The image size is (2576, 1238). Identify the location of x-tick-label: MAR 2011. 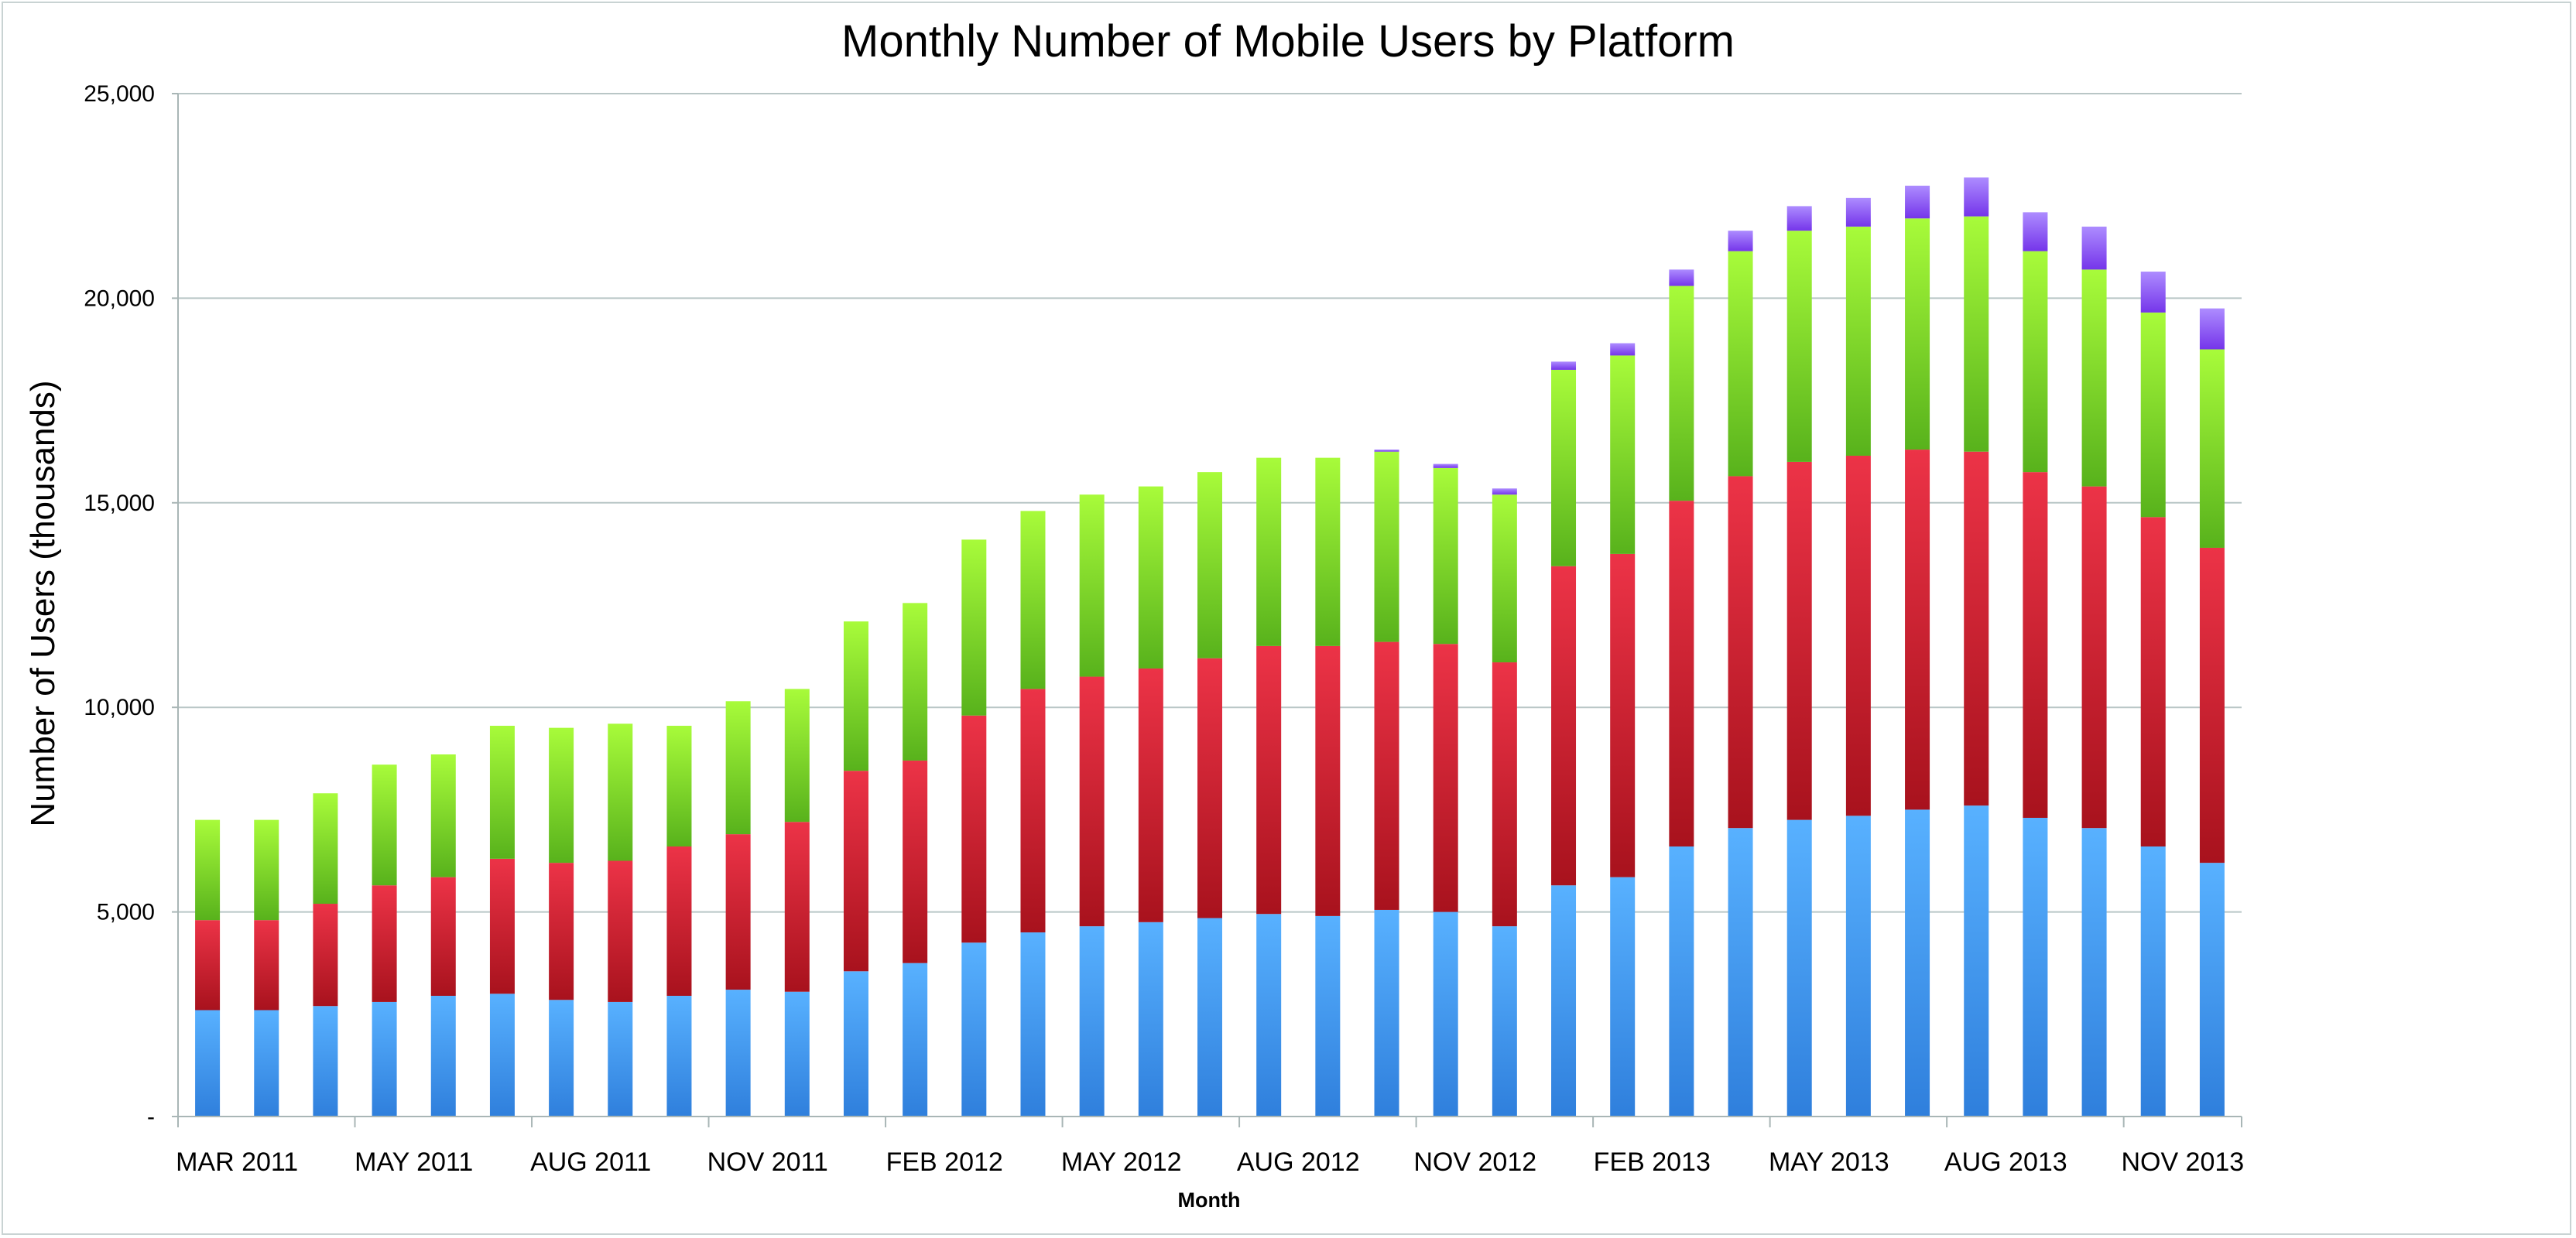
(237, 1162).